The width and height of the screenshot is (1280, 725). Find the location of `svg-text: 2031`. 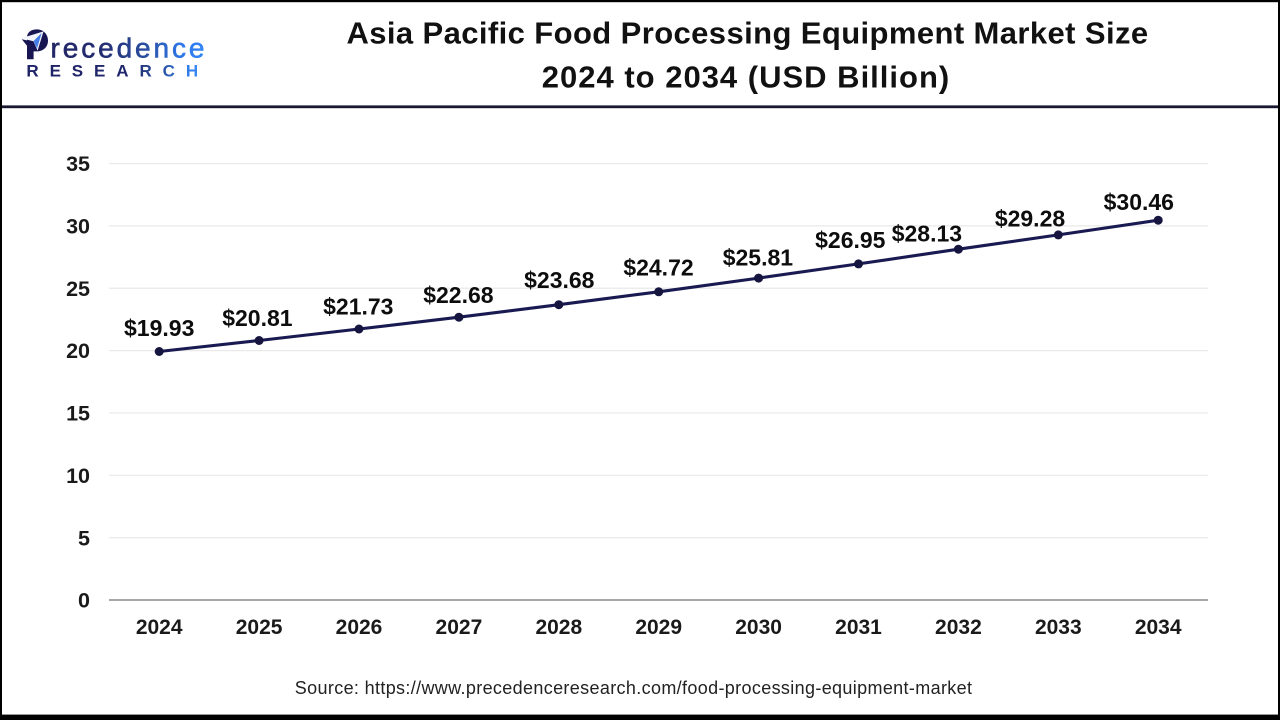

svg-text: 2031 is located at coordinates (858, 627).